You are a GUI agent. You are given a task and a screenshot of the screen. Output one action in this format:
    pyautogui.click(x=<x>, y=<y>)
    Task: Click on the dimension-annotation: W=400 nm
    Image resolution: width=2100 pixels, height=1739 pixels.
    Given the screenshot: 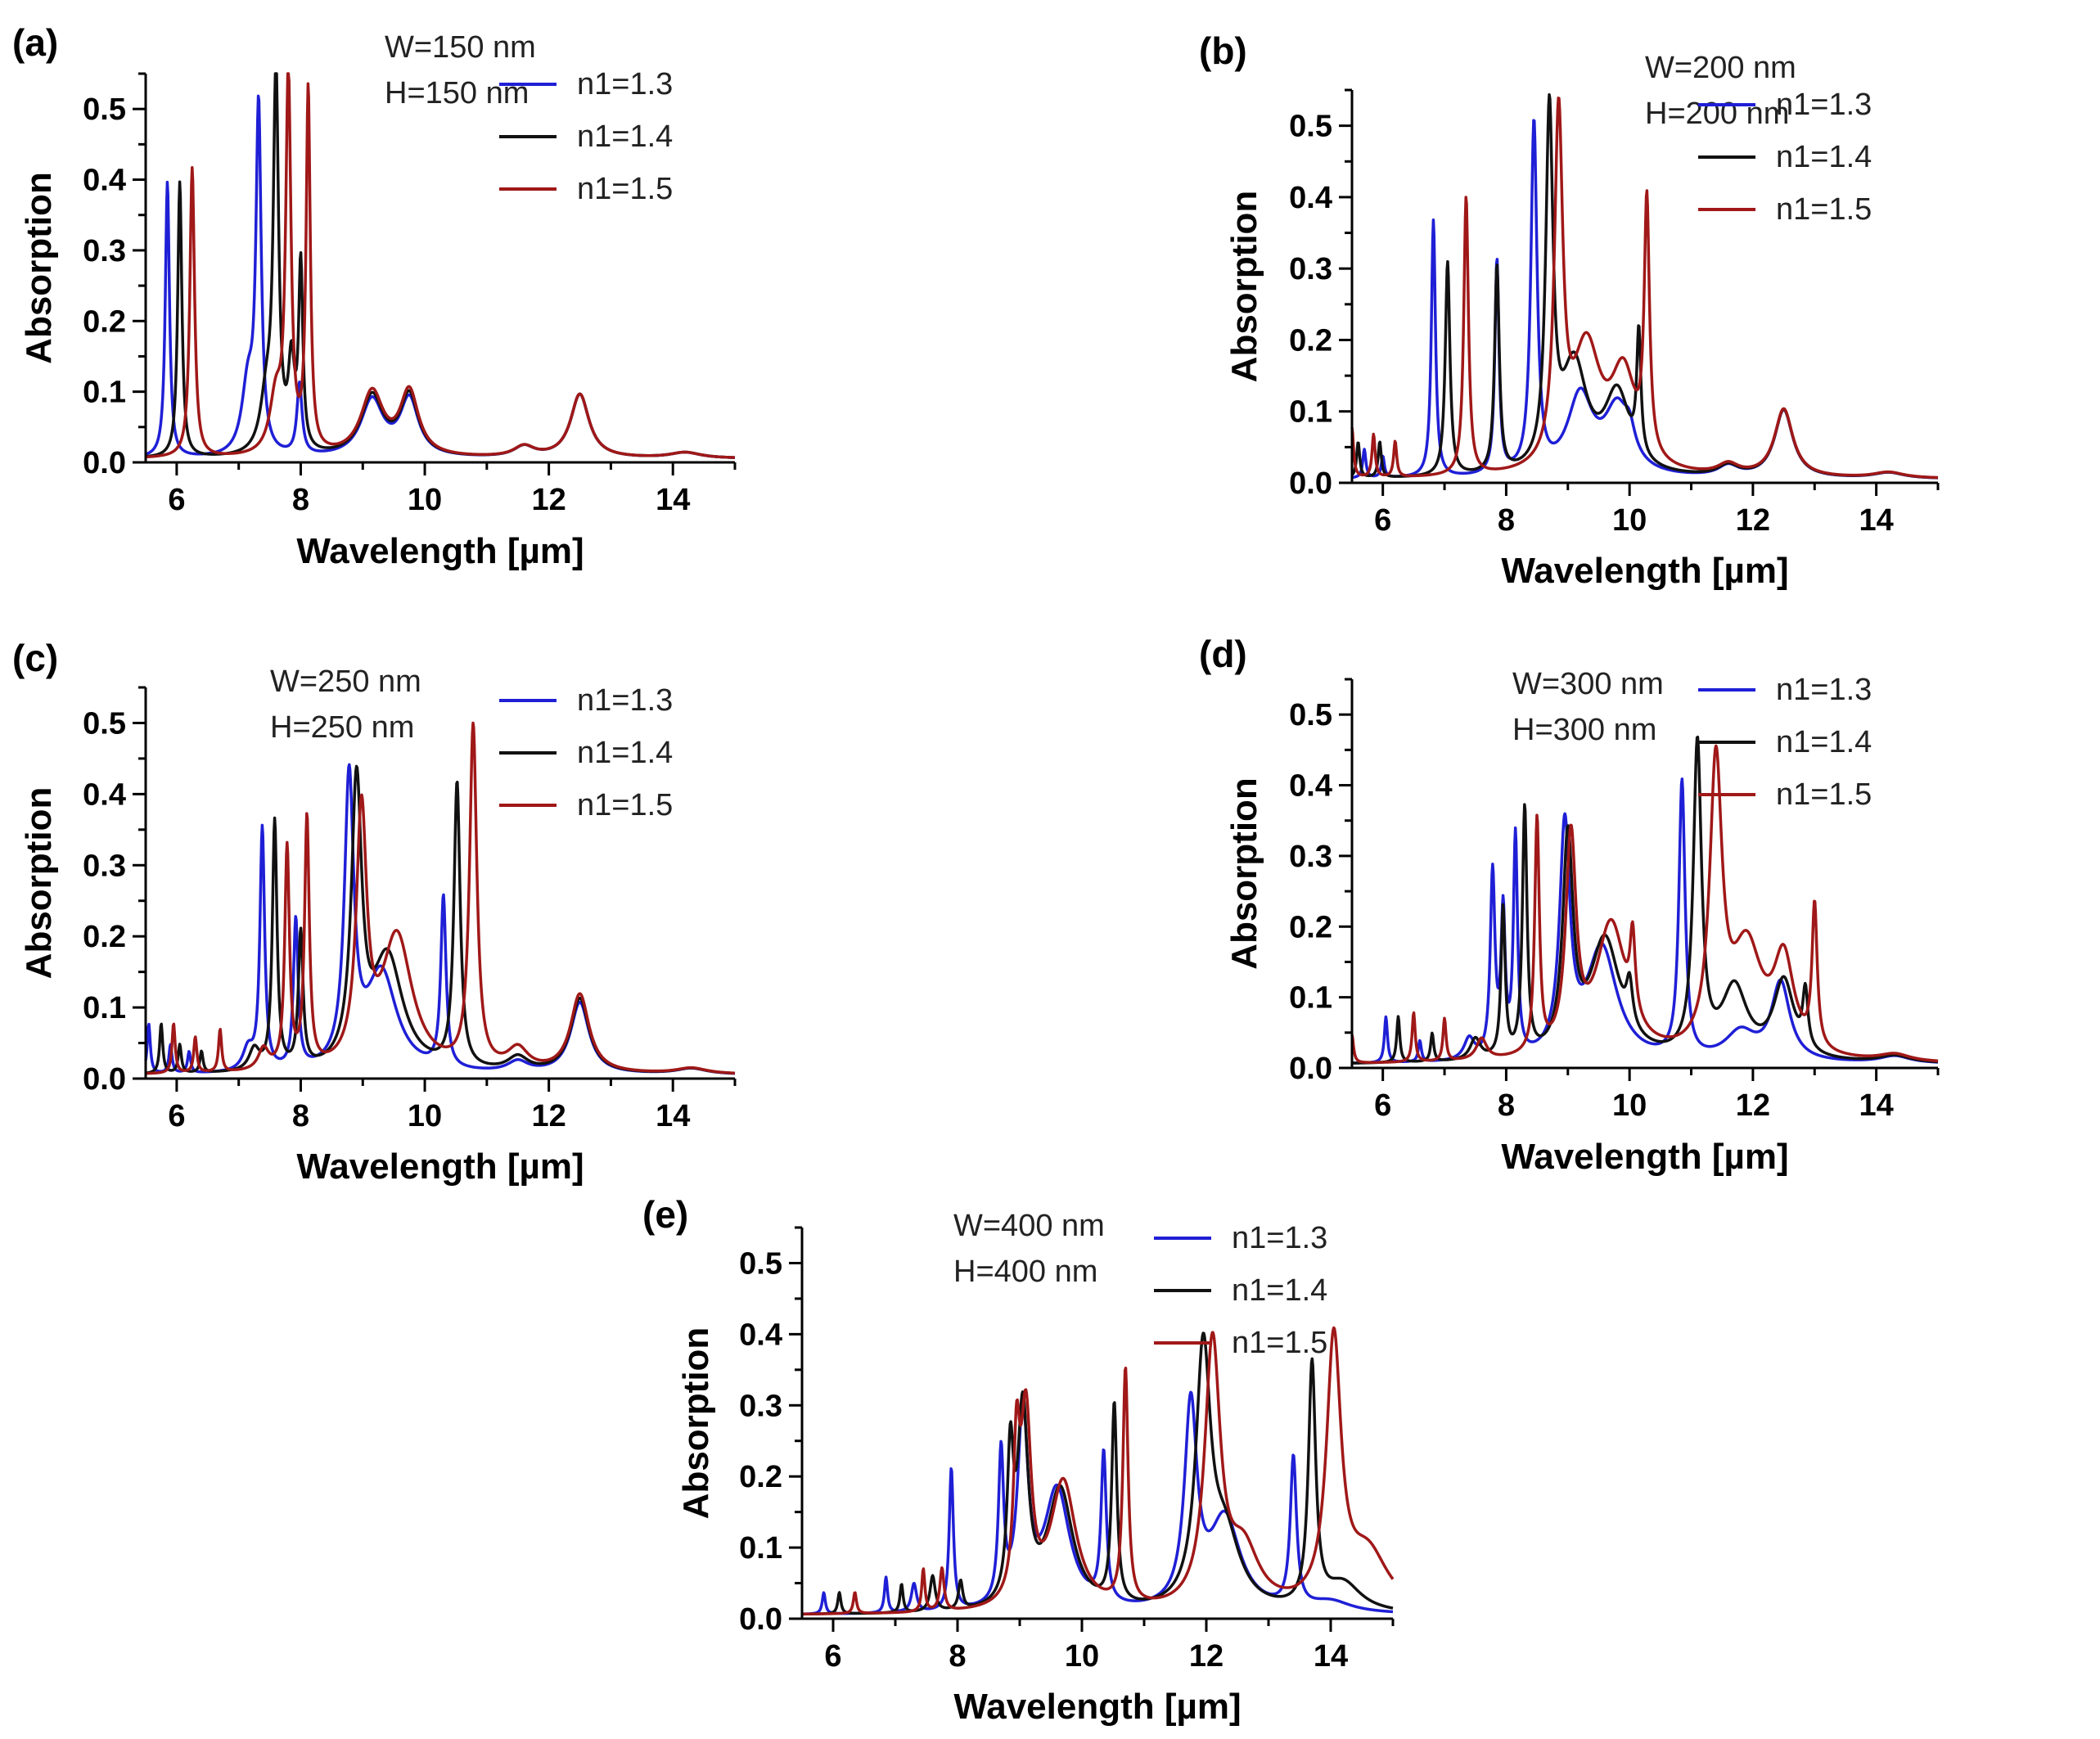 What is the action you would take?
    pyautogui.click(x=1029, y=1226)
    